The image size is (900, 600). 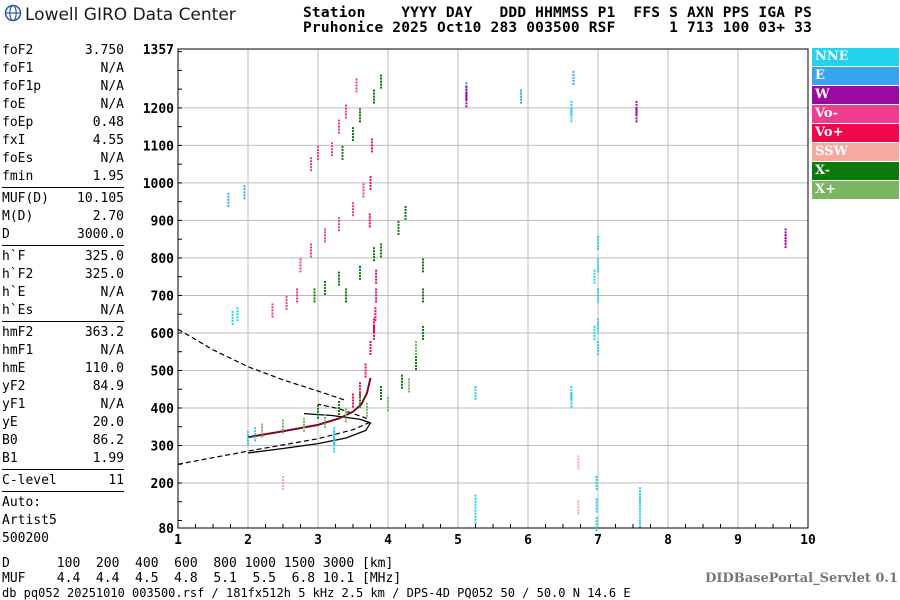 What do you see at coordinates (22, 86) in the screenshot?
I see `param-label: foF1p` at bounding box center [22, 86].